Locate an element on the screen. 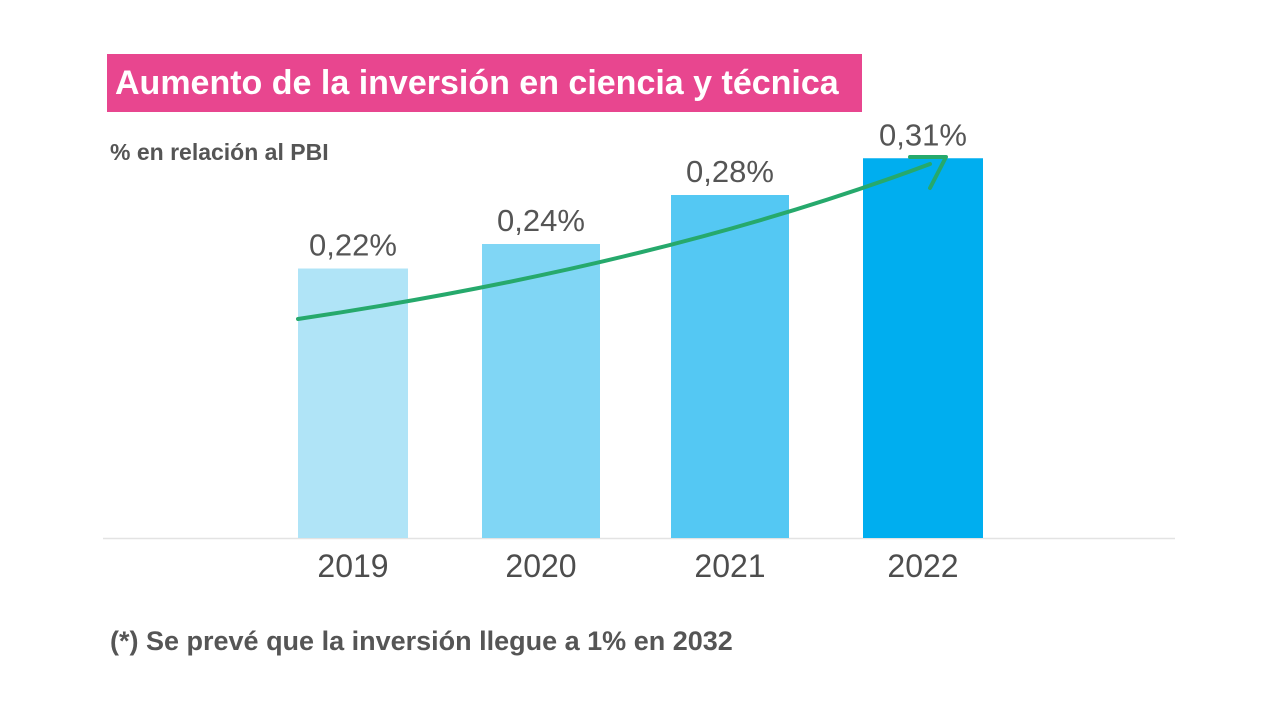 The width and height of the screenshot is (1280, 719). trend-arrow is located at coordinates (614, 241).